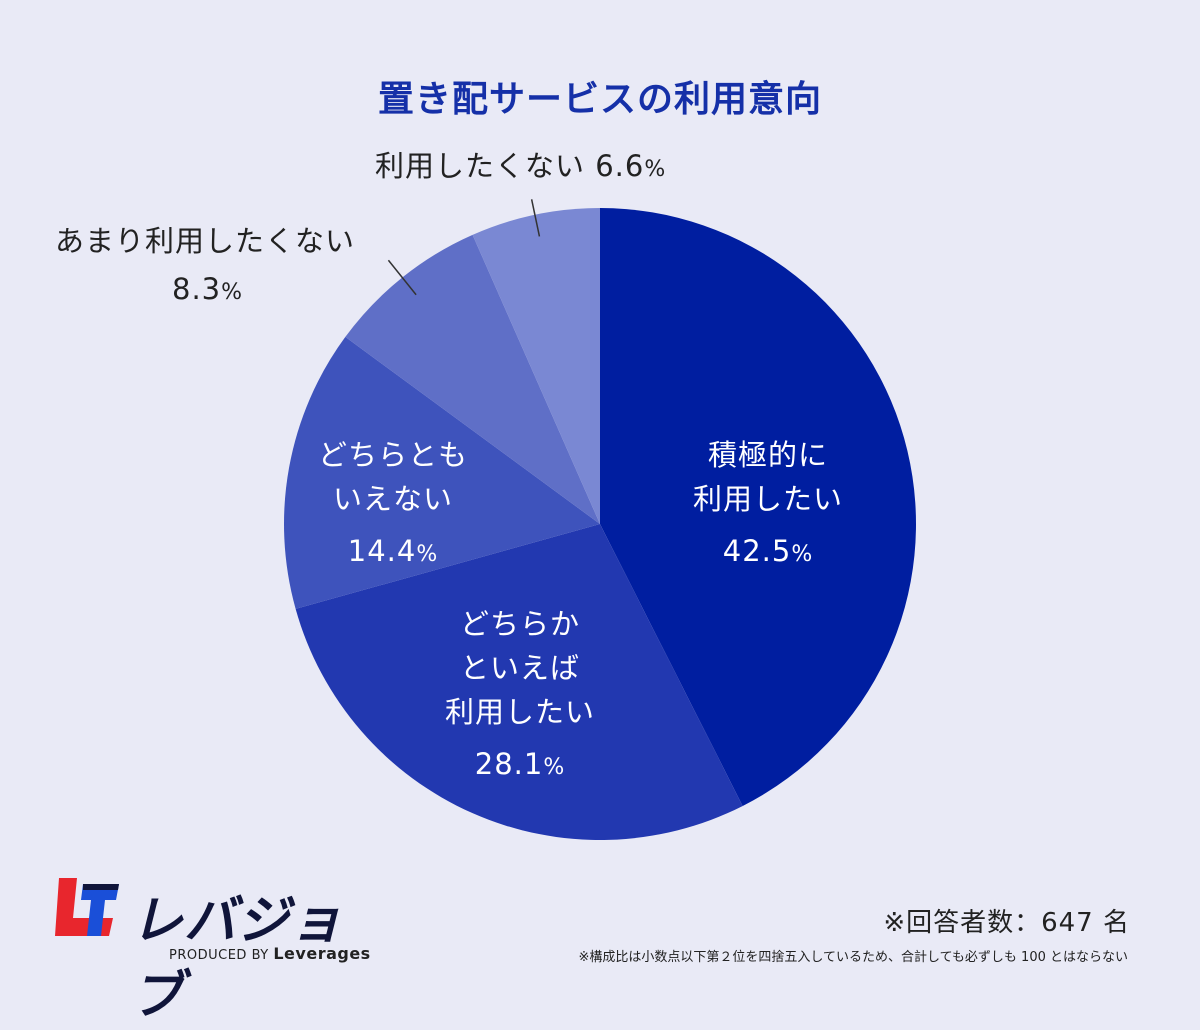  I want to click on logo-brand: Leverages, so click(322, 953).